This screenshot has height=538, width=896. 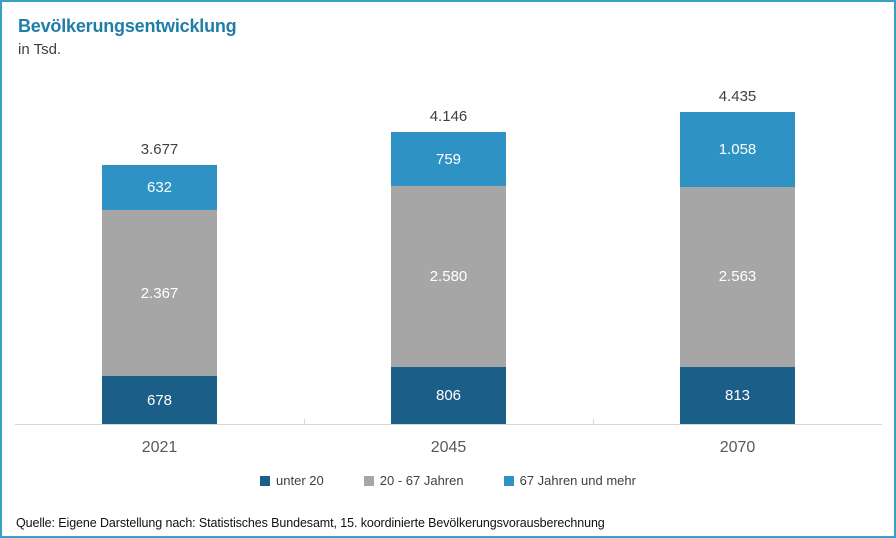 I want to click on segment-value-label: 632, so click(x=159, y=188).